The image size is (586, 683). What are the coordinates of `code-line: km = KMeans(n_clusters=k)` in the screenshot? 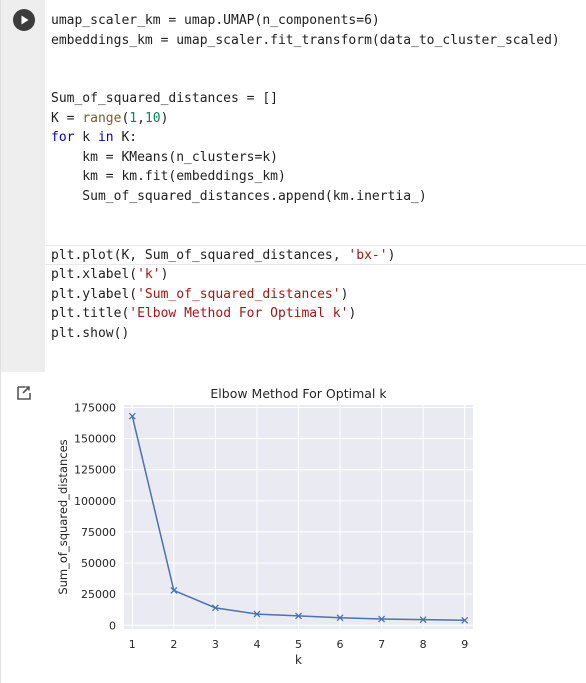 It's located at (164, 157).